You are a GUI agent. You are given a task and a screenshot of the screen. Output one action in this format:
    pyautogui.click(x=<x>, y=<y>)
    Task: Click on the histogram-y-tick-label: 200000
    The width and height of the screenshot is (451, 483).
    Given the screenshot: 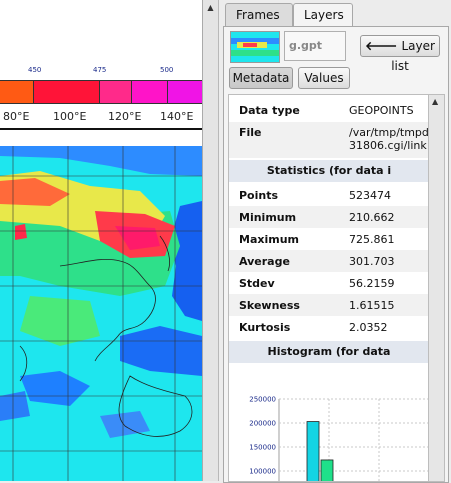 What is the action you would take?
    pyautogui.click(x=262, y=424)
    